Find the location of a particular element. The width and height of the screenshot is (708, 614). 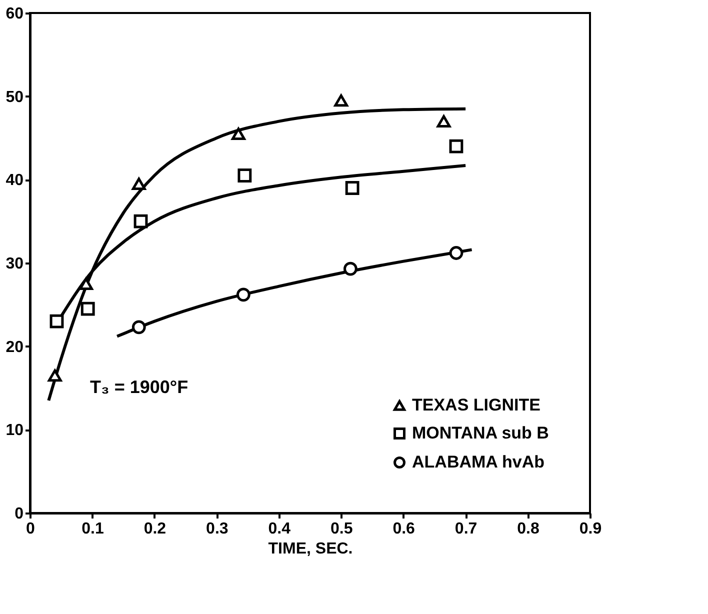

x-tick-label: 0.8 is located at coordinates (528, 529).